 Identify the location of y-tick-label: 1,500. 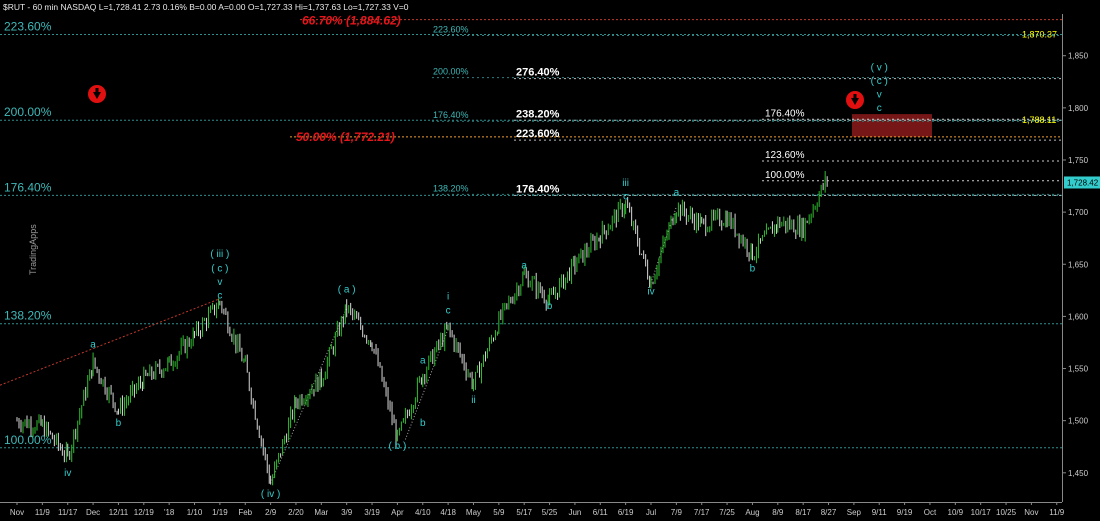
(1078, 421).